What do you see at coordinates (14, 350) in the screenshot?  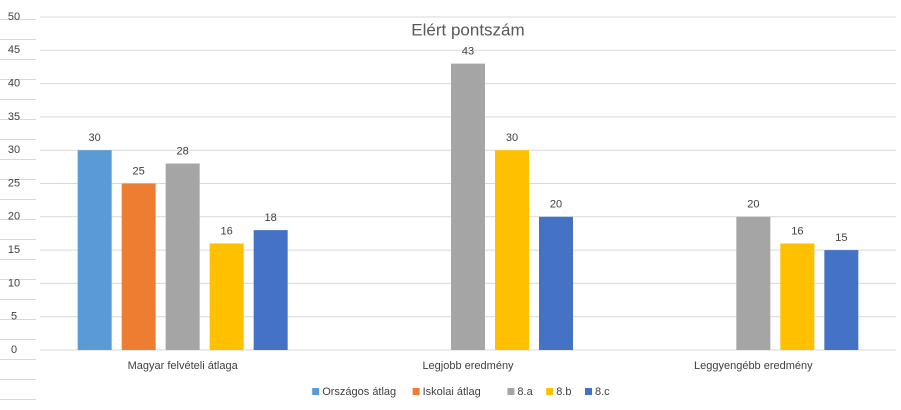 I see `y-tick-label: 0` at bounding box center [14, 350].